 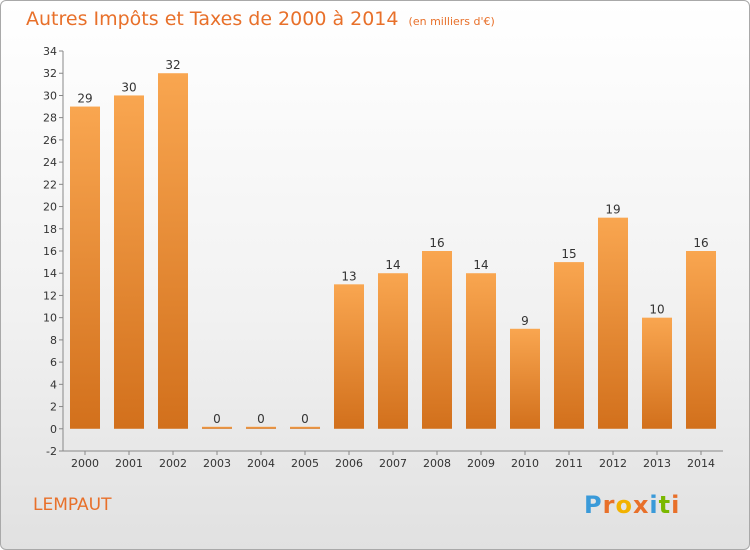 What do you see at coordinates (525, 321) in the screenshot?
I see `bar-value-label: 9` at bounding box center [525, 321].